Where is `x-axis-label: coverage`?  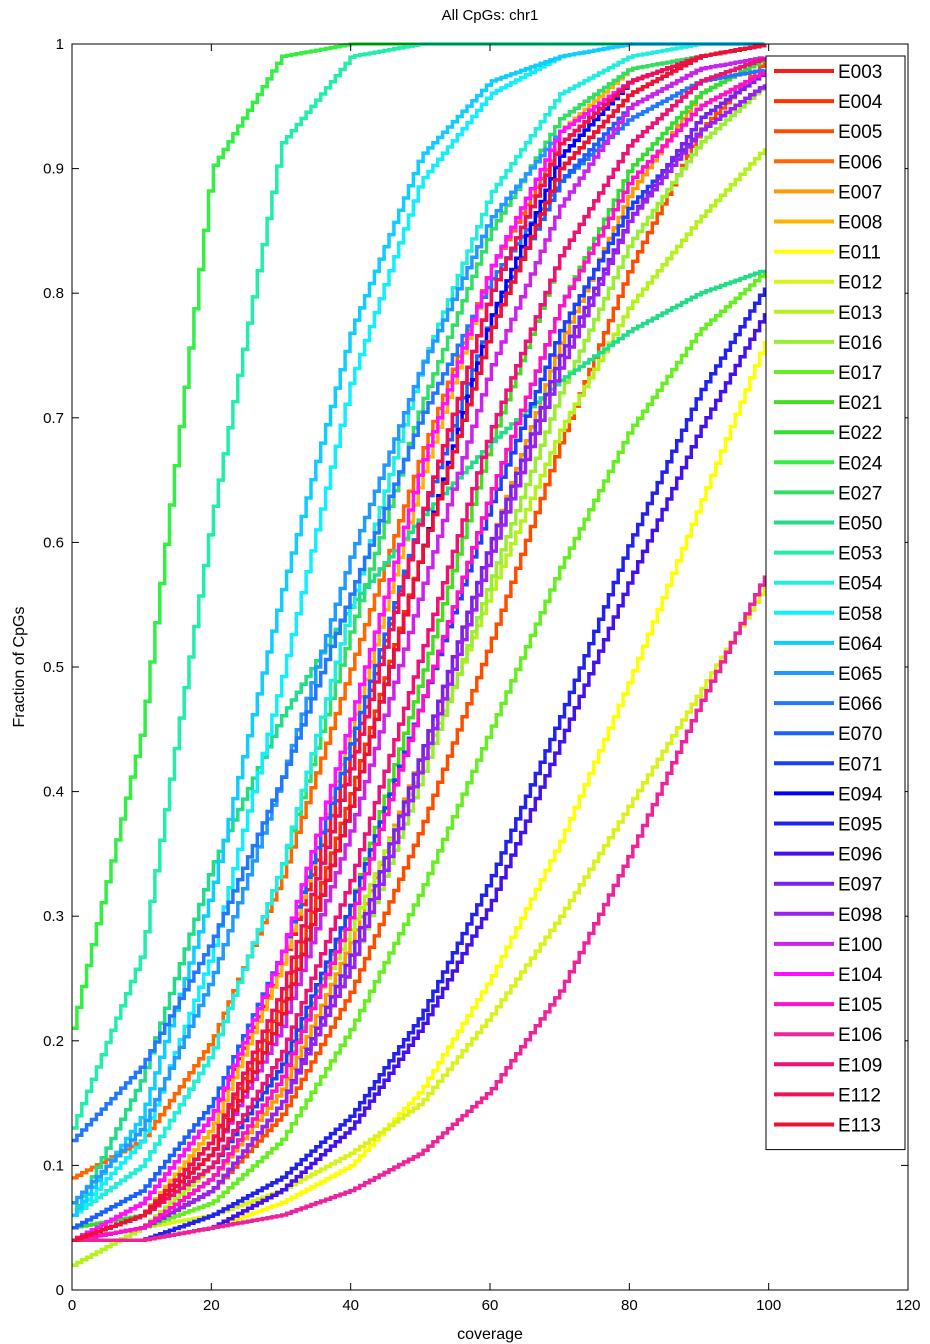 x-axis-label: coverage is located at coordinates (490, 1334).